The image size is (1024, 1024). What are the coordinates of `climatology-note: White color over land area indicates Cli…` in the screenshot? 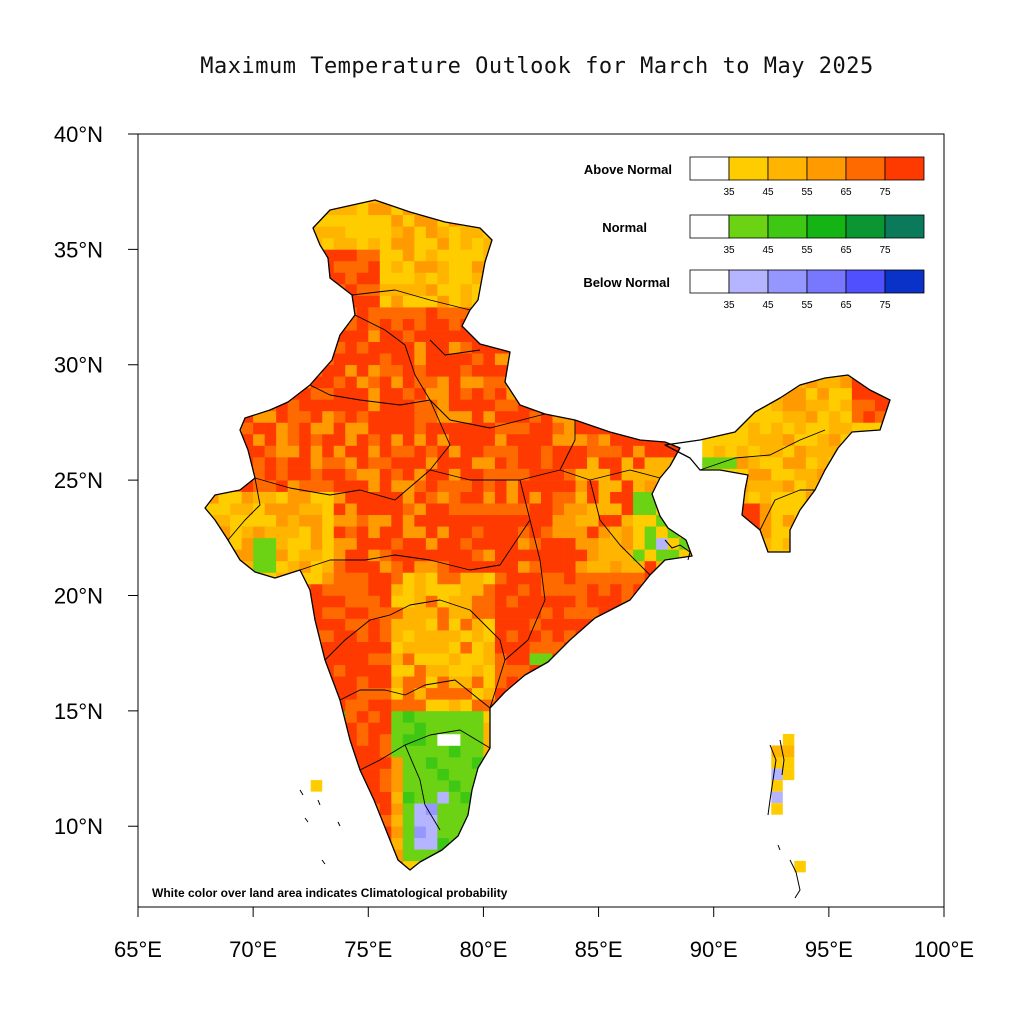 It's located at (330, 893).